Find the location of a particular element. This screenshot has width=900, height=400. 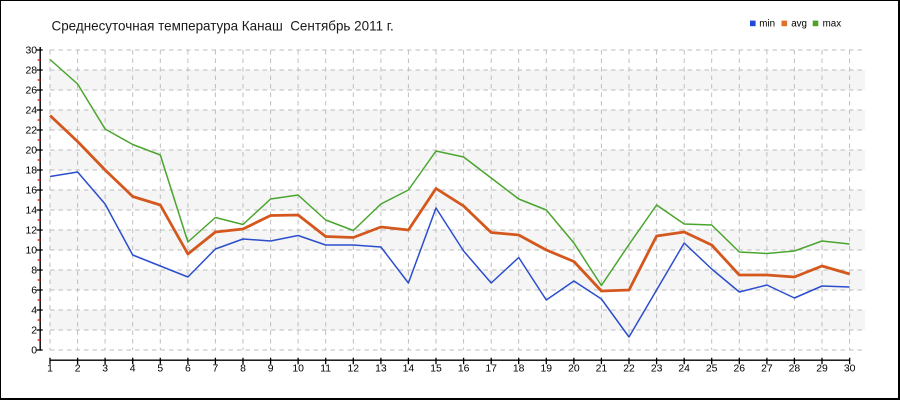

svg-text: 11 is located at coordinates (325, 368).